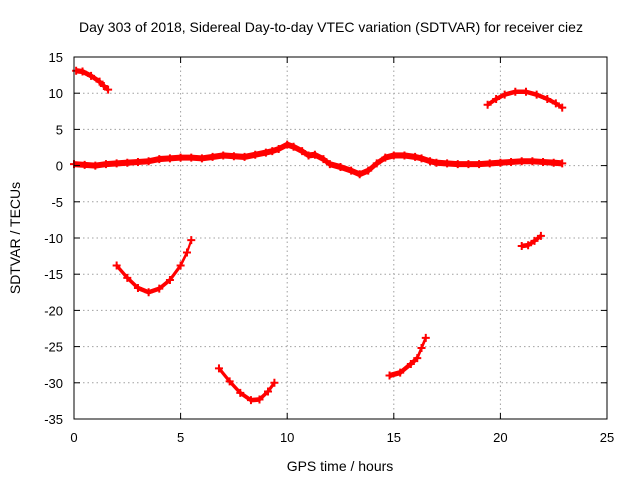 The height and width of the screenshot is (480, 640). I want to click on x-tick-label: 0, so click(73, 437).